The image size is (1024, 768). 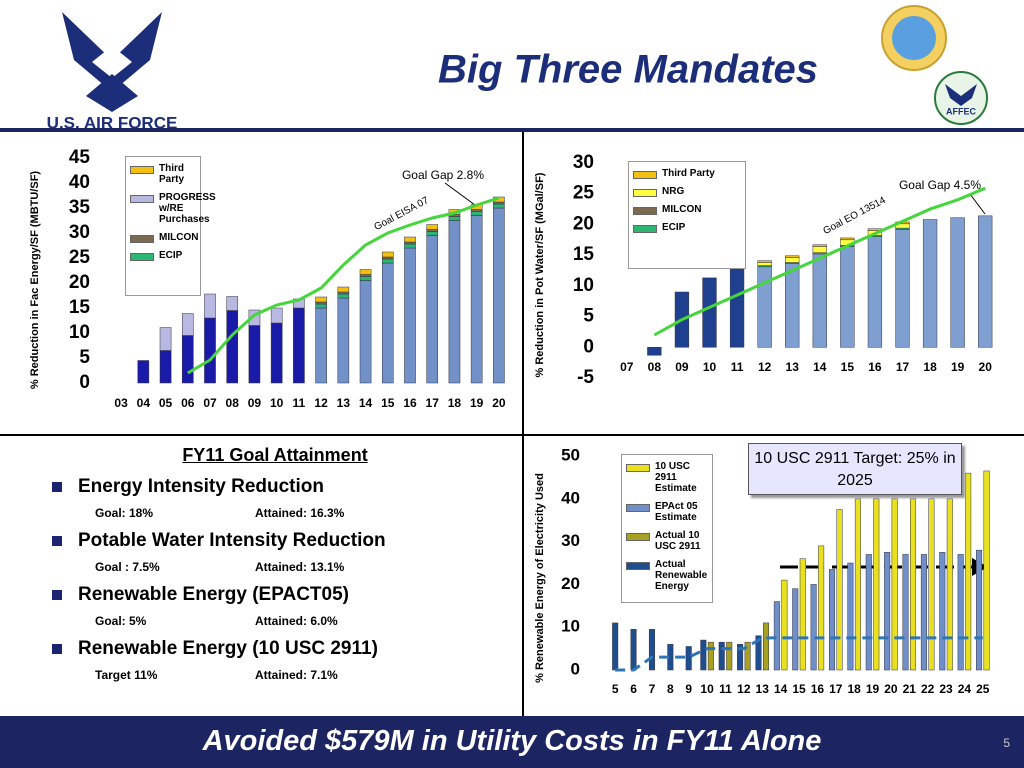 I want to click on attained: Attained: 13.1%, so click(x=300, y=567).